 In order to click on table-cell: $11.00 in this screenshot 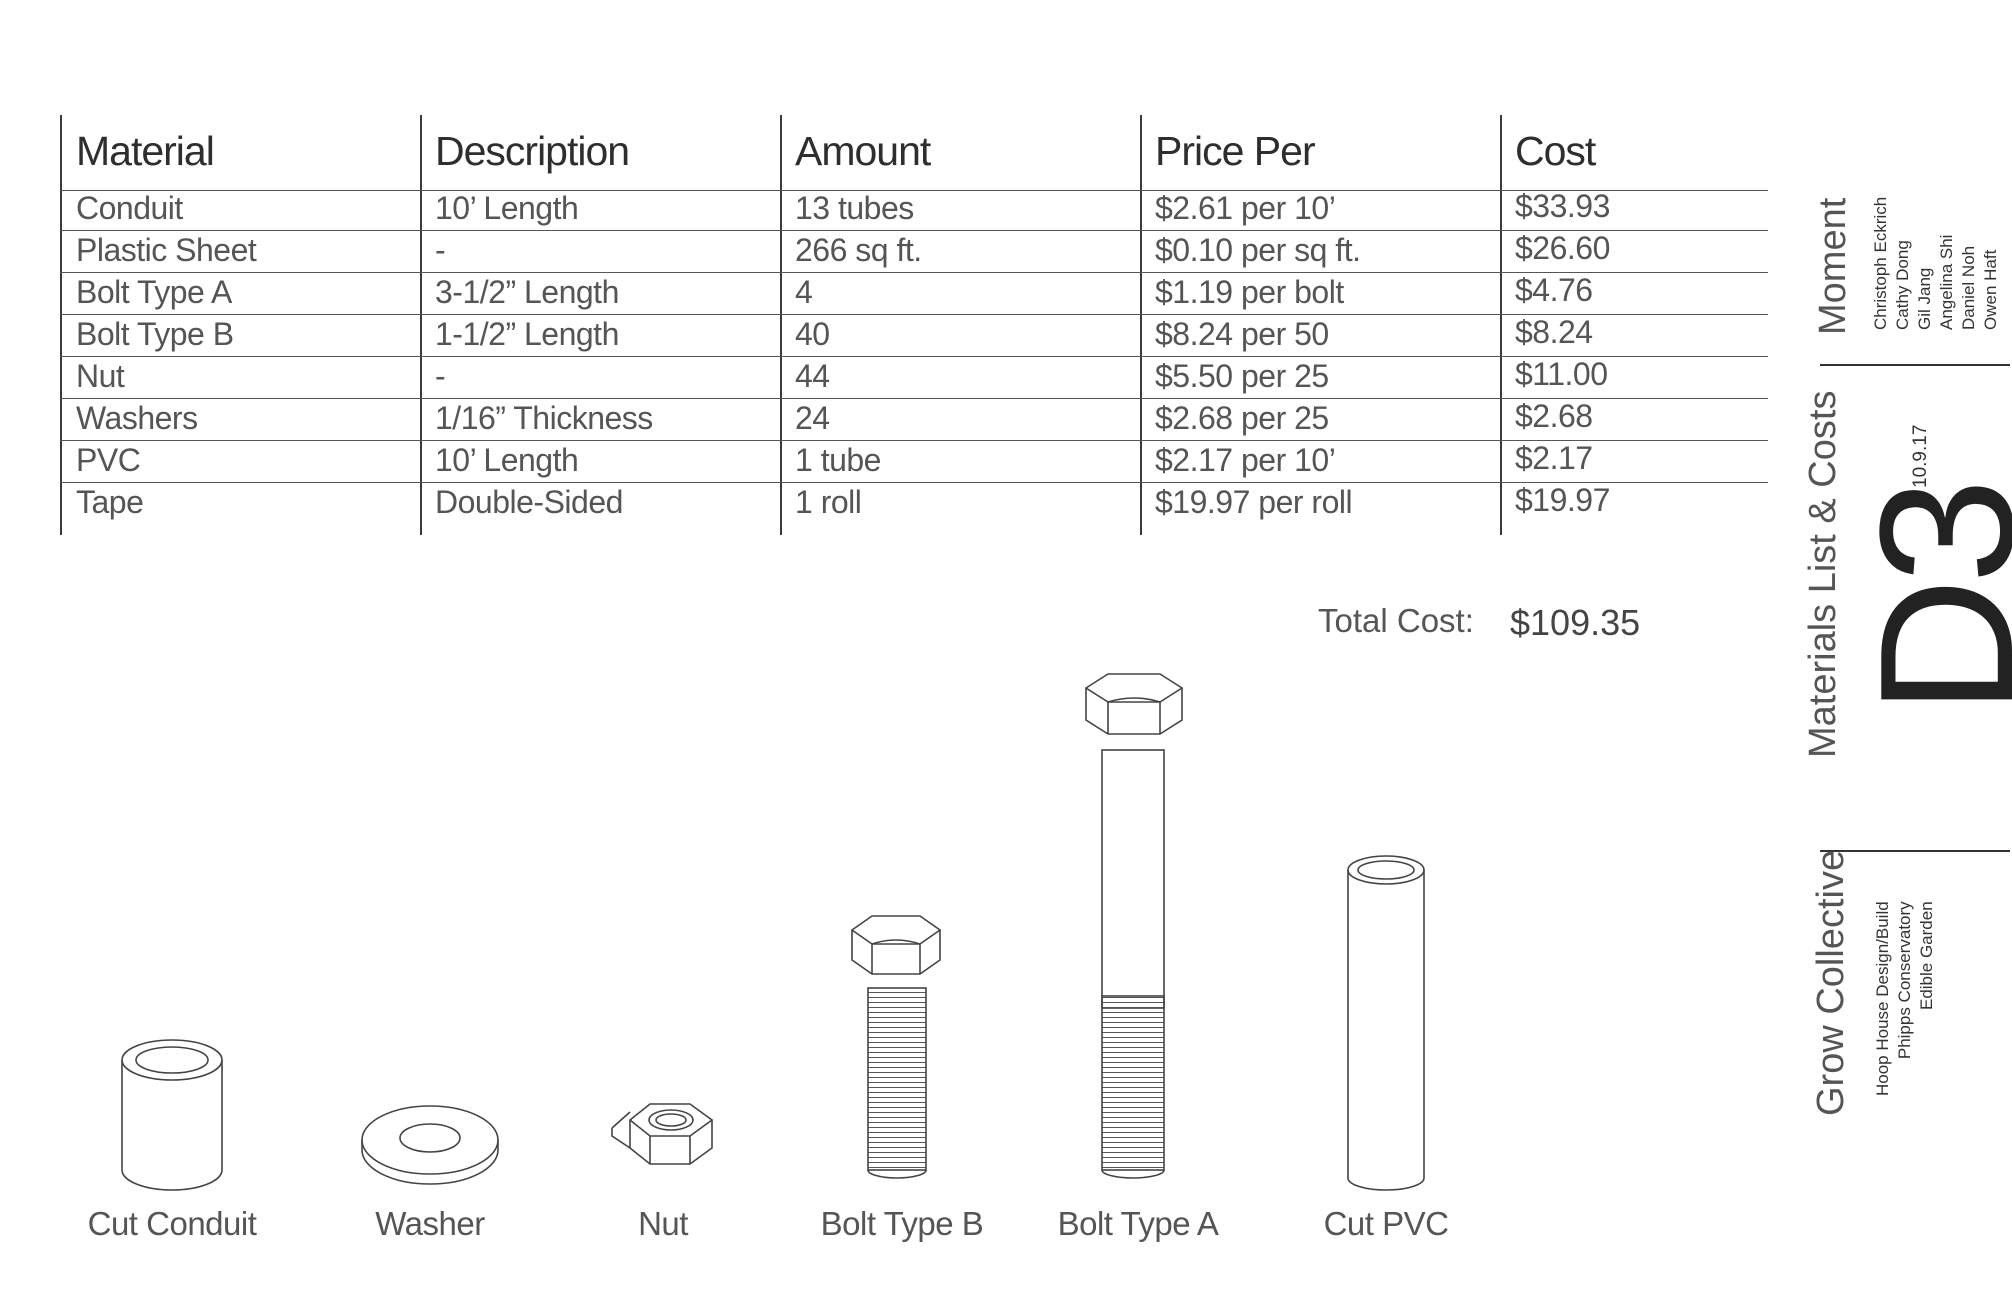, I will do `click(1561, 374)`.